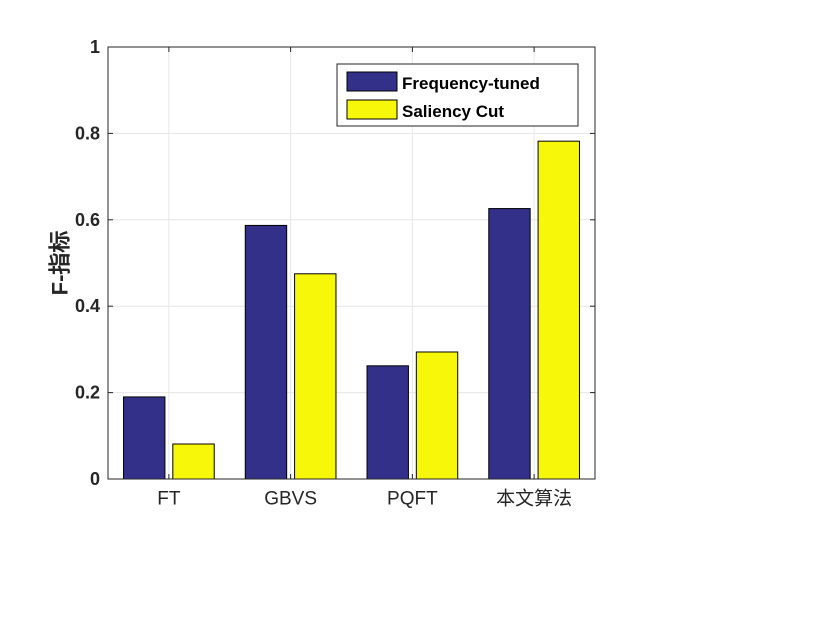  Describe the element at coordinates (169, 499) in the screenshot. I see `x-tick-label: FT` at that location.